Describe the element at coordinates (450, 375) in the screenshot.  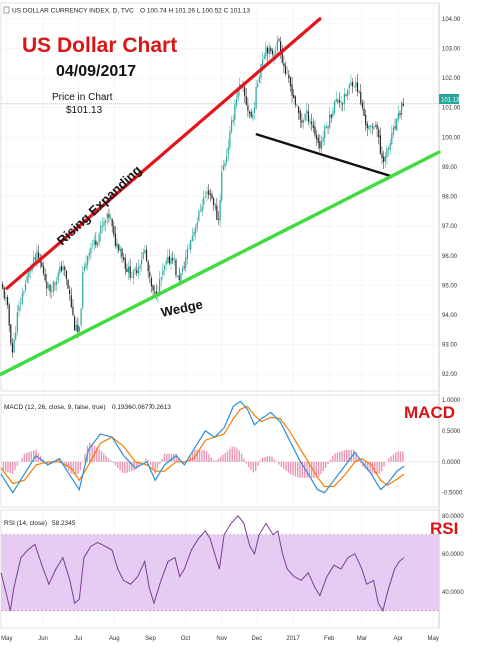
I see `price-tick-label: 92.00` at that location.